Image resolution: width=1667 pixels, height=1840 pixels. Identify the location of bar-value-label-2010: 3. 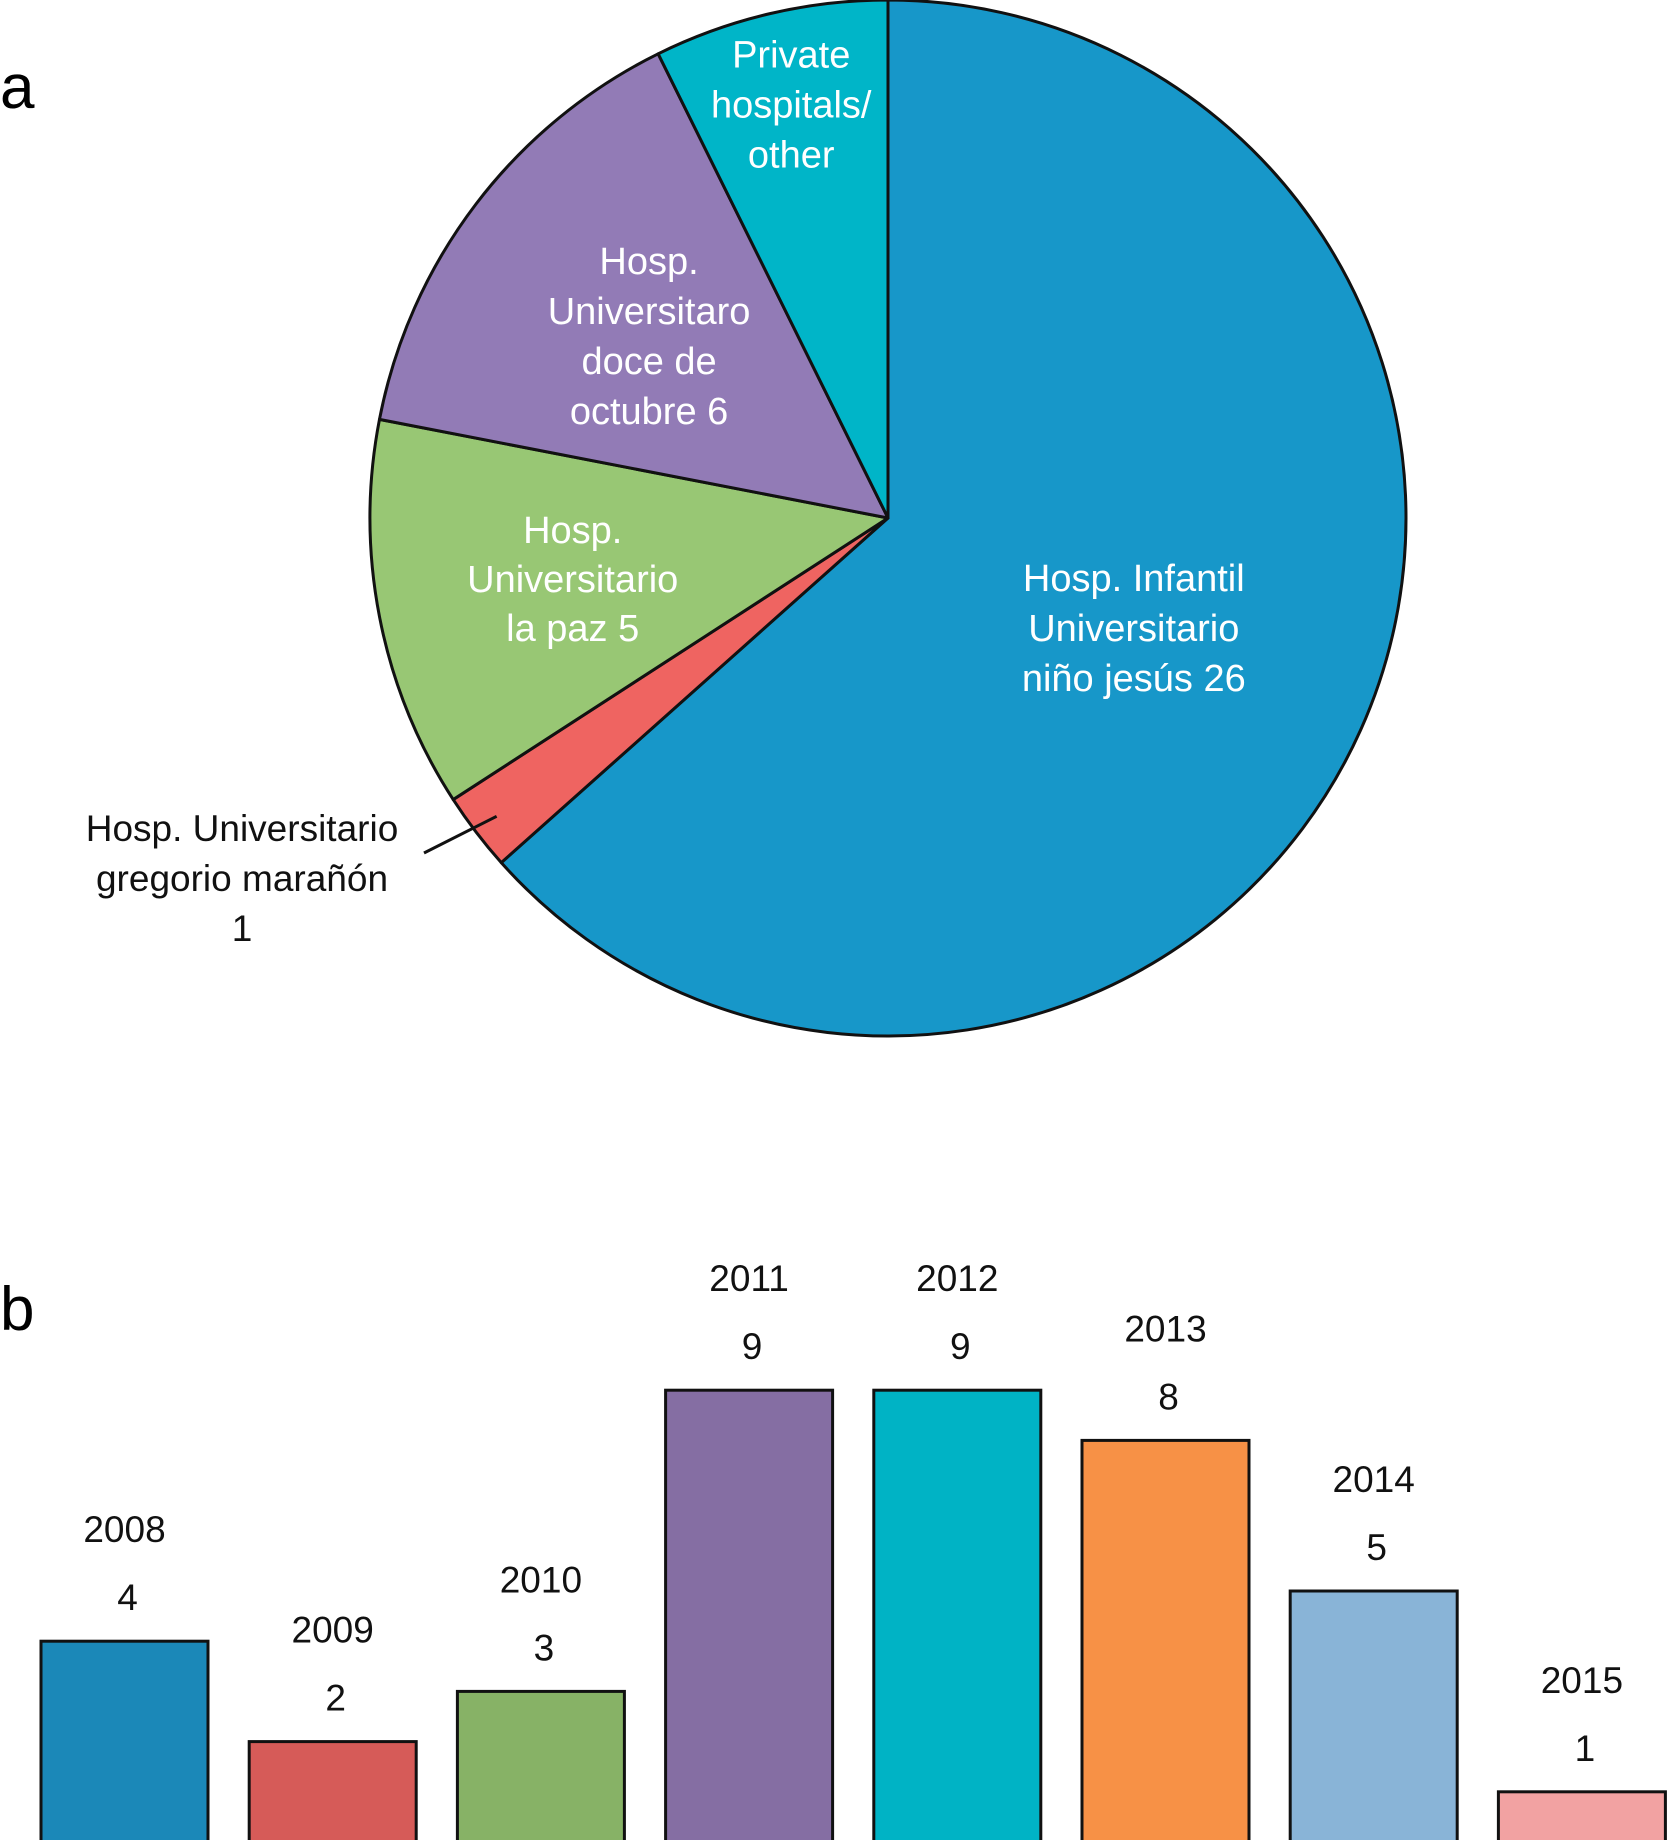
(544, 1647).